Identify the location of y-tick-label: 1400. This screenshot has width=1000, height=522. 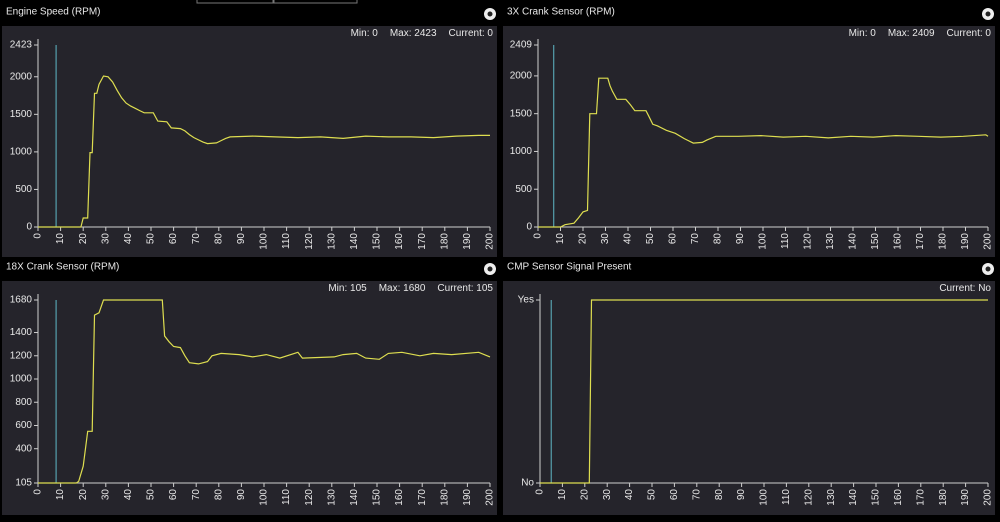
(21, 332).